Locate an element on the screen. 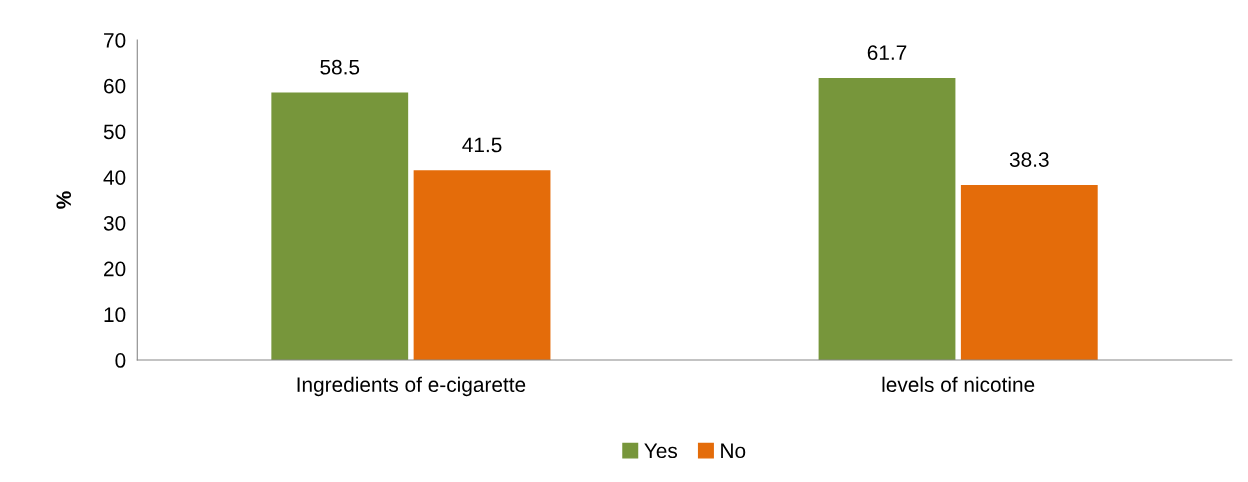 The width and height of the screenshot is (1248, 482). y-tick-label: 50 is located at coordinates (114, 132).